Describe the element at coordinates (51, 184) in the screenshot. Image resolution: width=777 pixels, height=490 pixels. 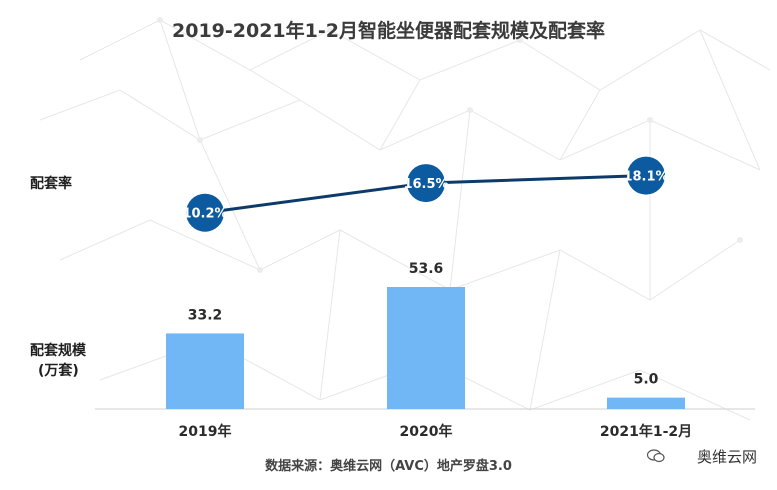
I see `rate-row-label: 配套率` at that location.